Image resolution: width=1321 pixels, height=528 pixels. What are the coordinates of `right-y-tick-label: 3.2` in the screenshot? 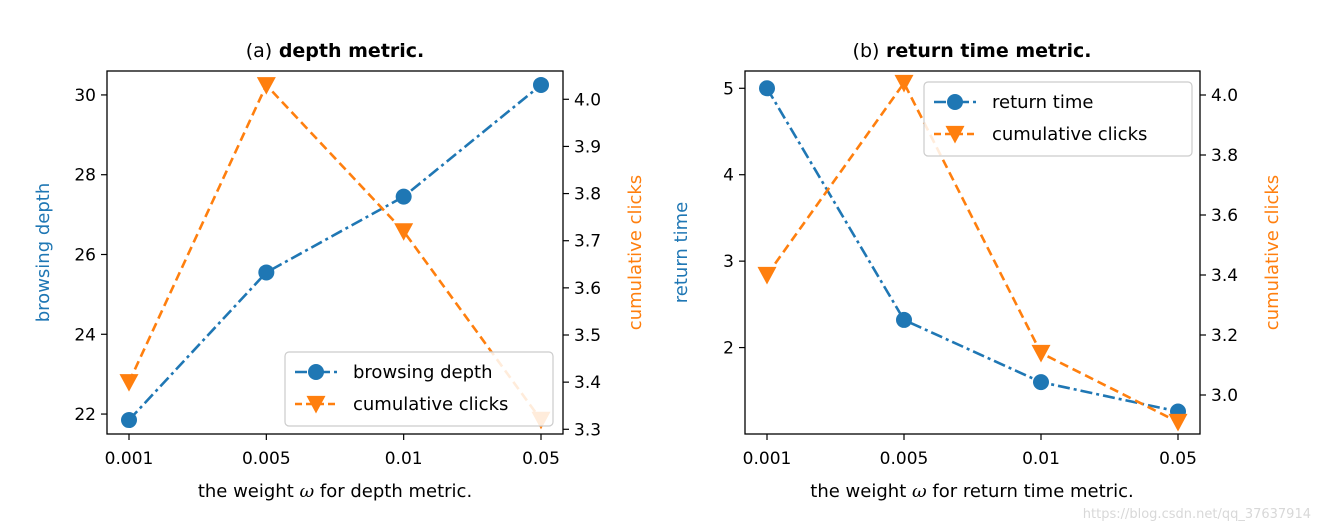 It's located at (1224, 336).